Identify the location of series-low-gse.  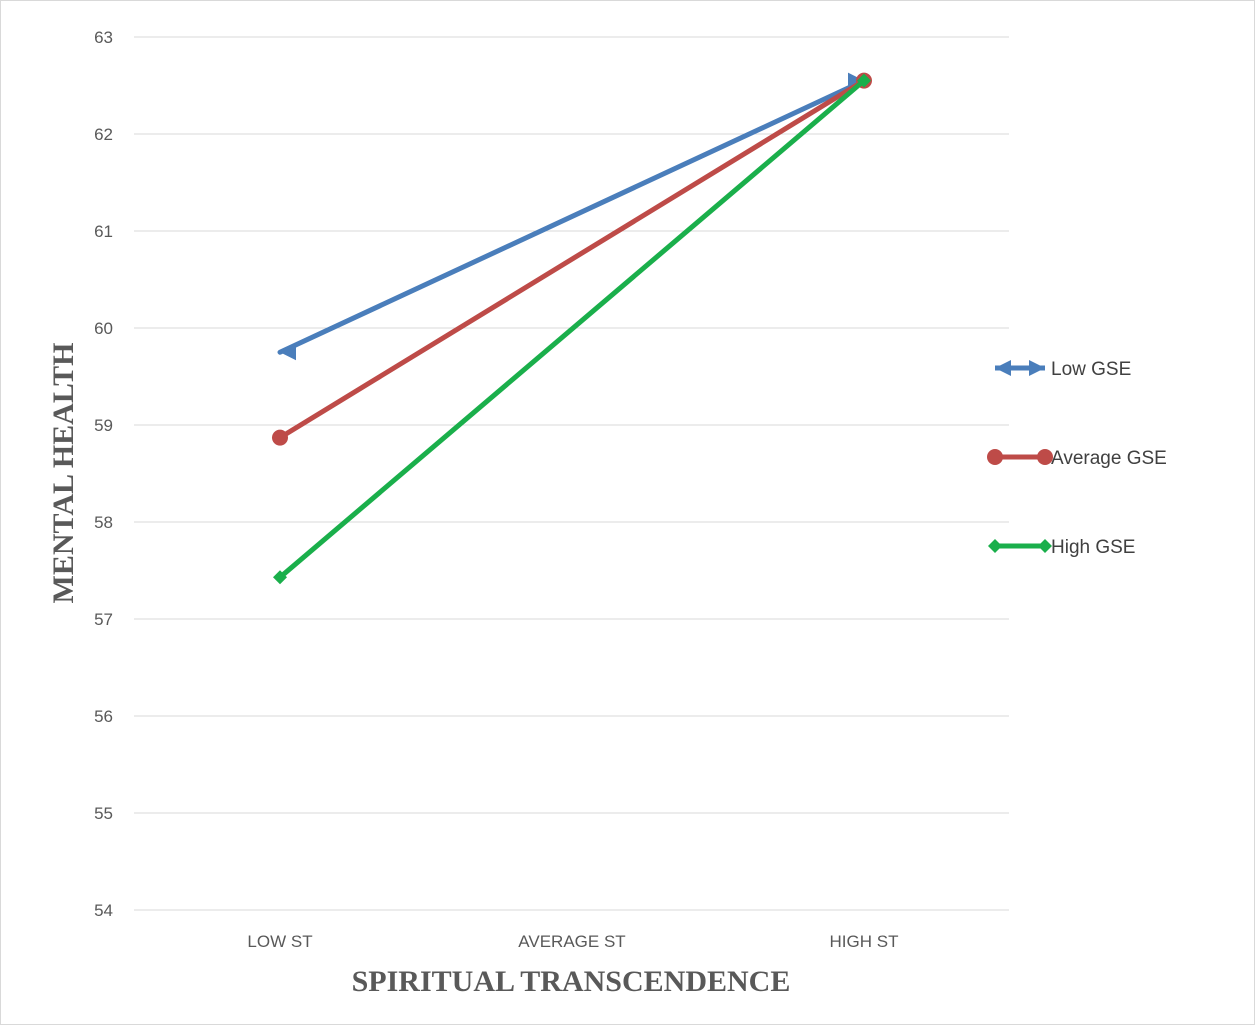
(572, 216).